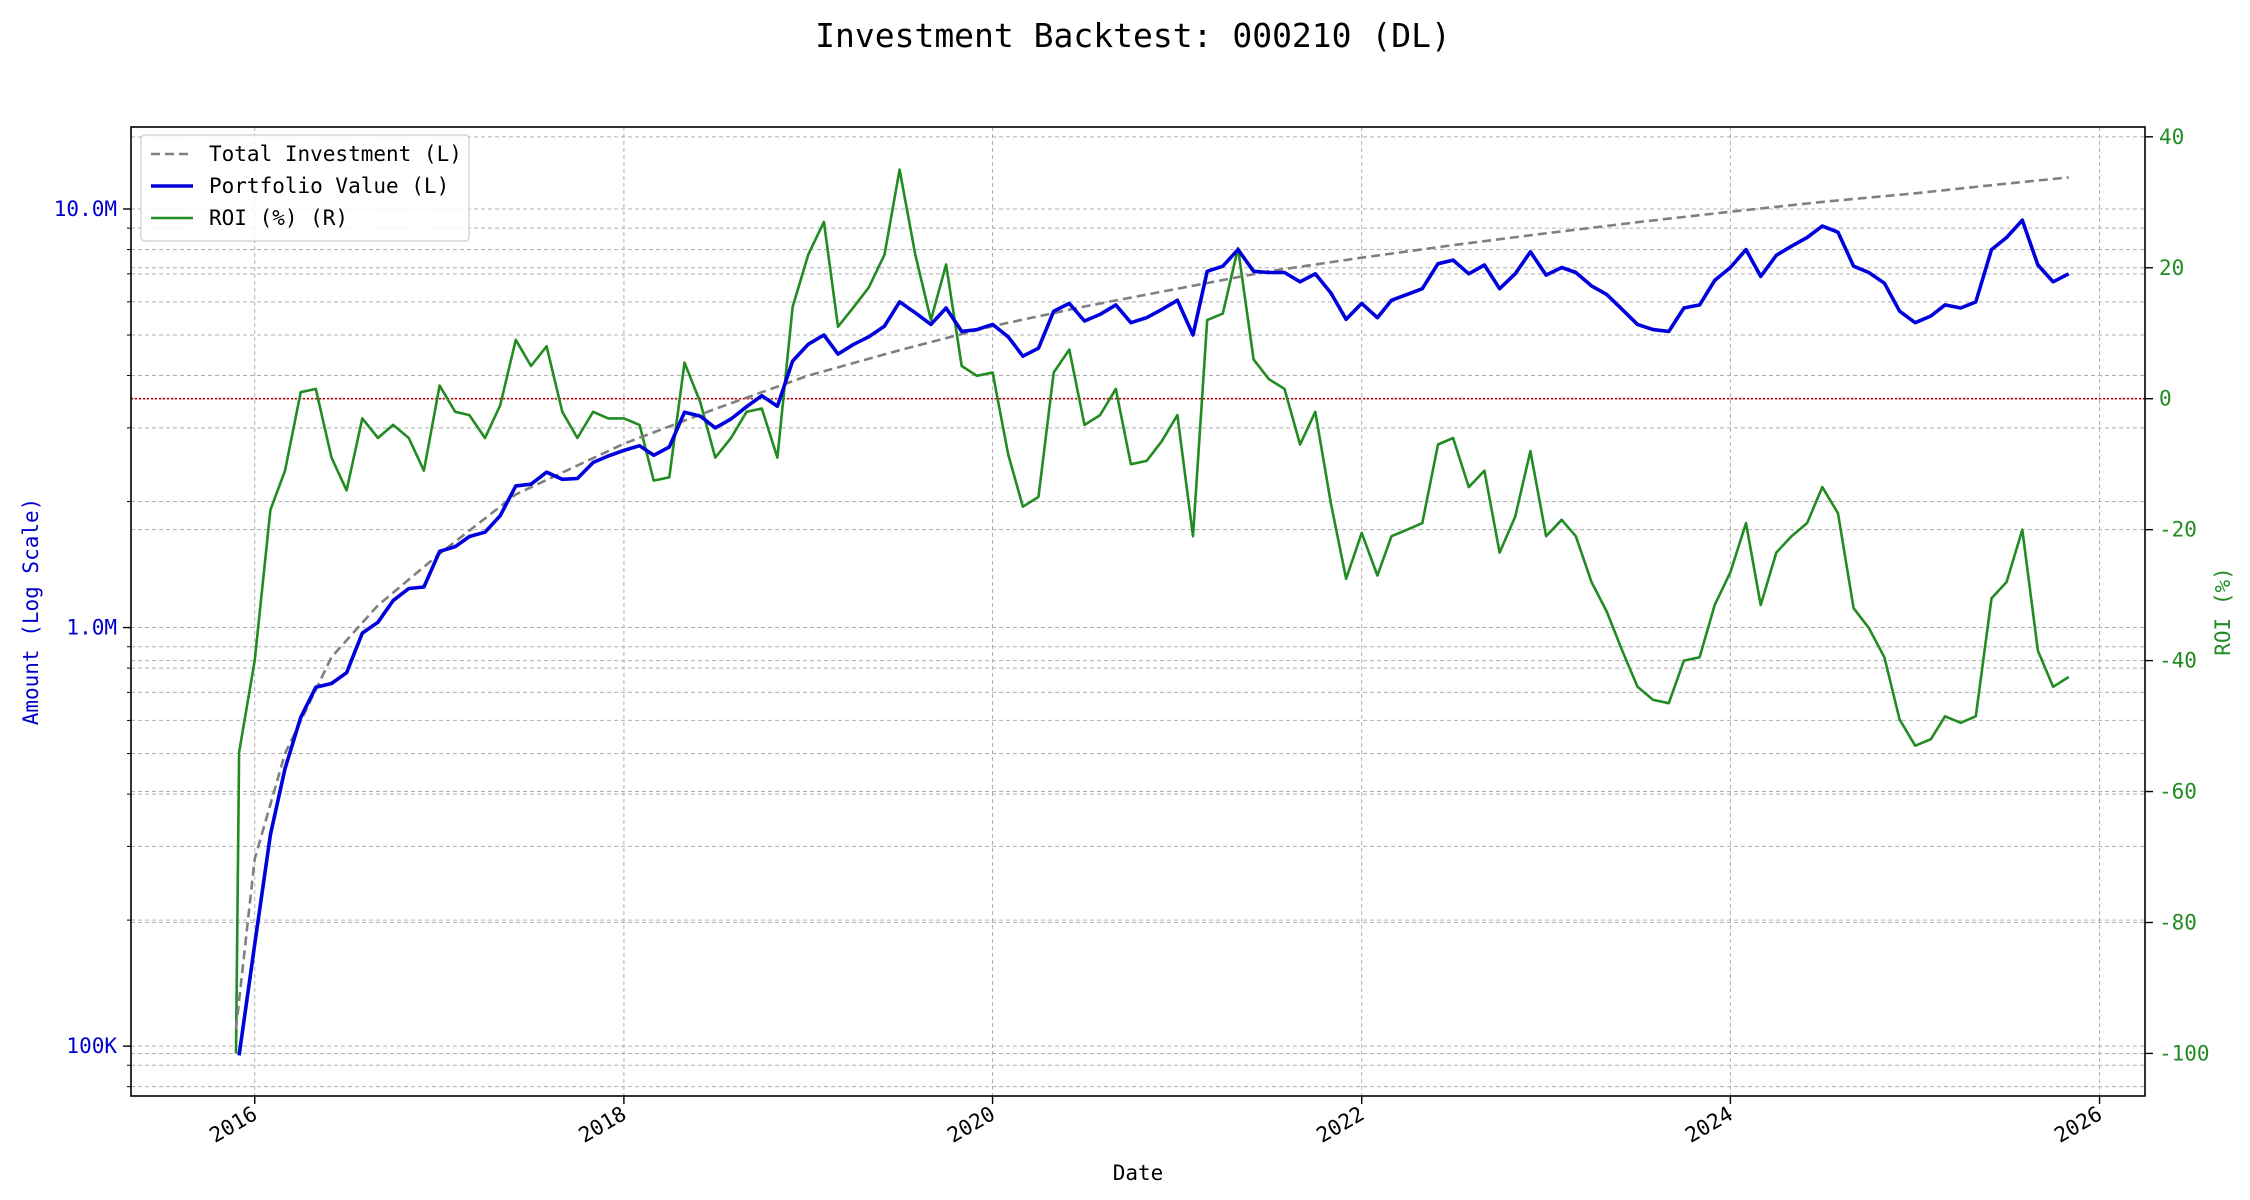 The height and width of the screenshot is (1200, 2250). I want to click on x-tick-label: 2024, so click(1709, 1125).